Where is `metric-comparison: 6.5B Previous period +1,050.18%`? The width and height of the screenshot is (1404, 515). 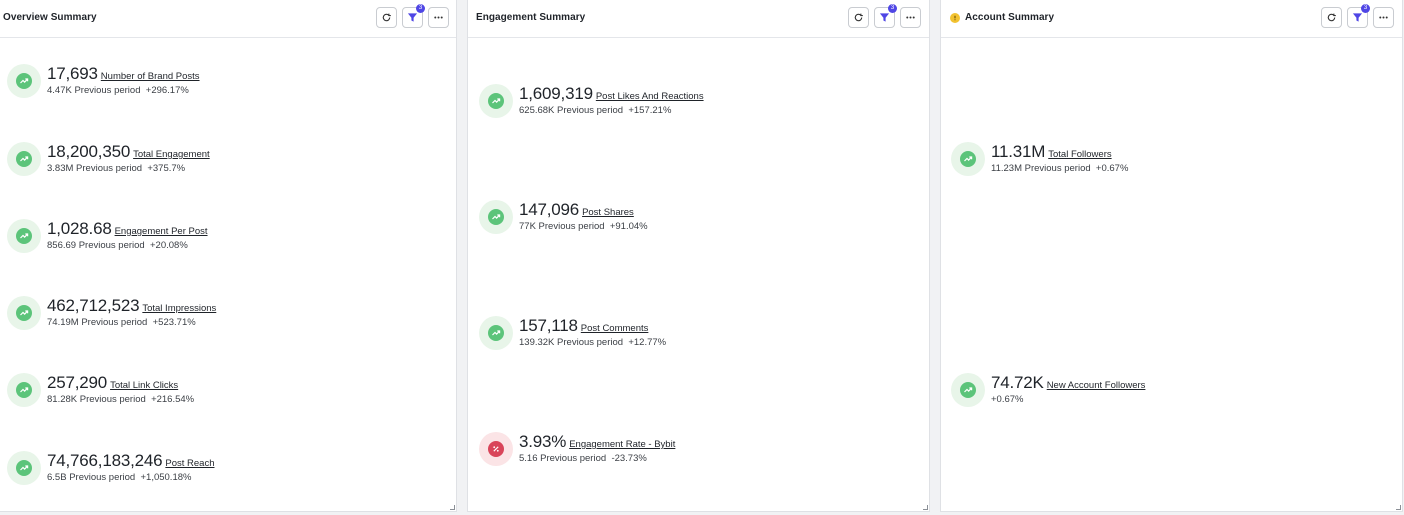 metric-comparison: 6.5B Previous period +1,050.18% is located at coordinates (119, 477).